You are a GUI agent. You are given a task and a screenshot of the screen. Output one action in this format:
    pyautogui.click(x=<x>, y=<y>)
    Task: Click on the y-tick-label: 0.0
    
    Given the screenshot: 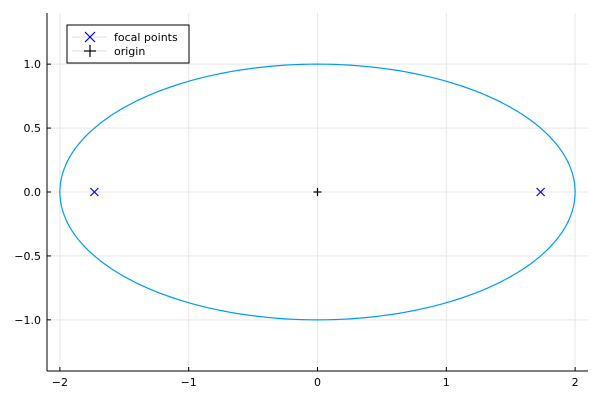 What is the action you would take?
    pyautogui.click(x=33, y=192)
    